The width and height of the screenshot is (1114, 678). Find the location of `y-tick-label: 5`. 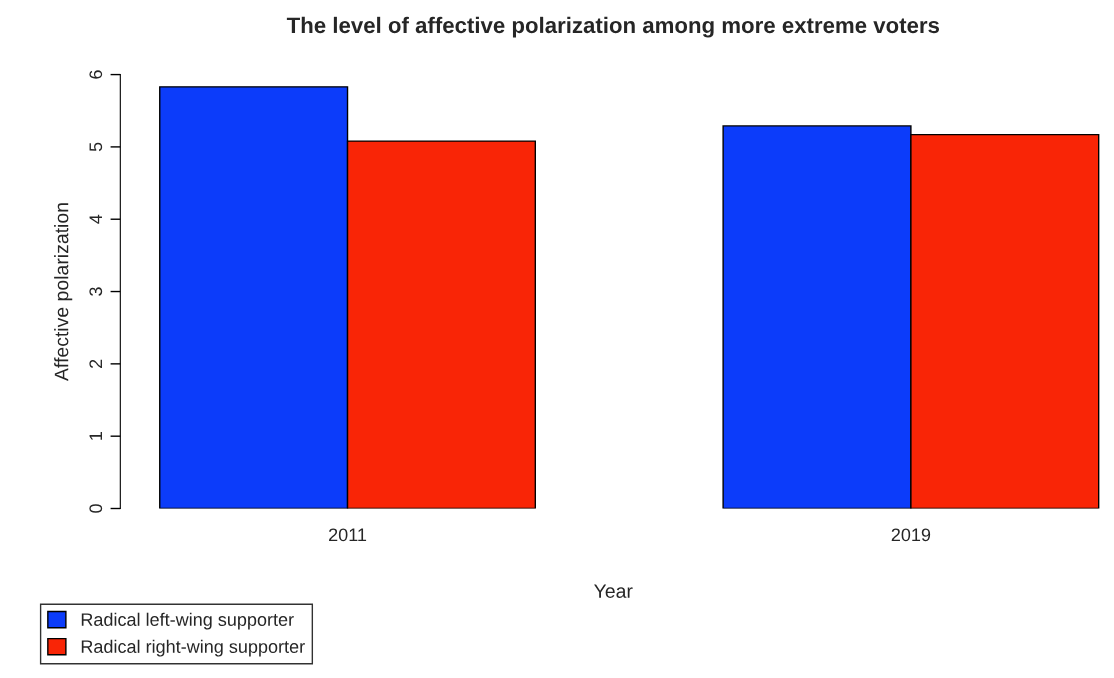

y-tick-label: 5 is located at coordinates (96, 147).